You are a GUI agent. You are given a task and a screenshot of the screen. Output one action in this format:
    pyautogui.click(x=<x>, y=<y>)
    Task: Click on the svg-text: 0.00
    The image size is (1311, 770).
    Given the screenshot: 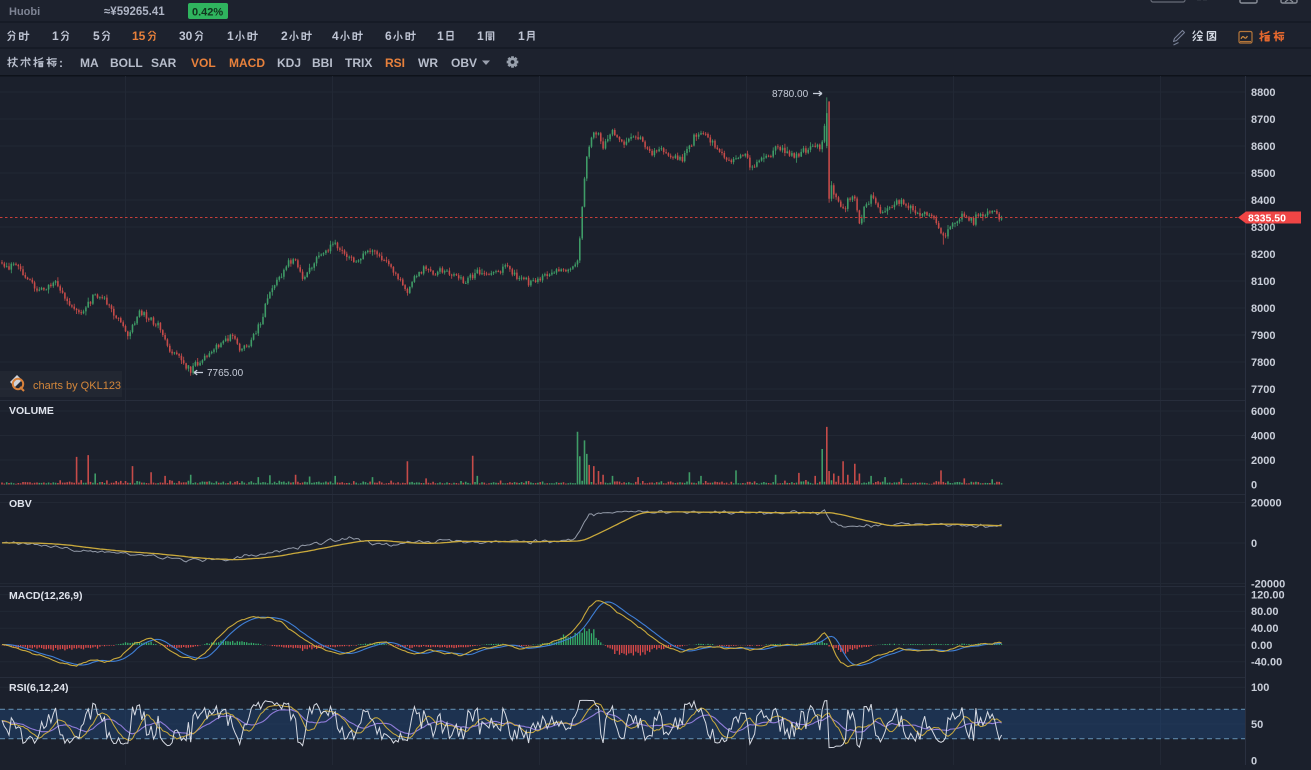 What is the action you would take?
    pyautogui.click(x=1261, y=646)
    